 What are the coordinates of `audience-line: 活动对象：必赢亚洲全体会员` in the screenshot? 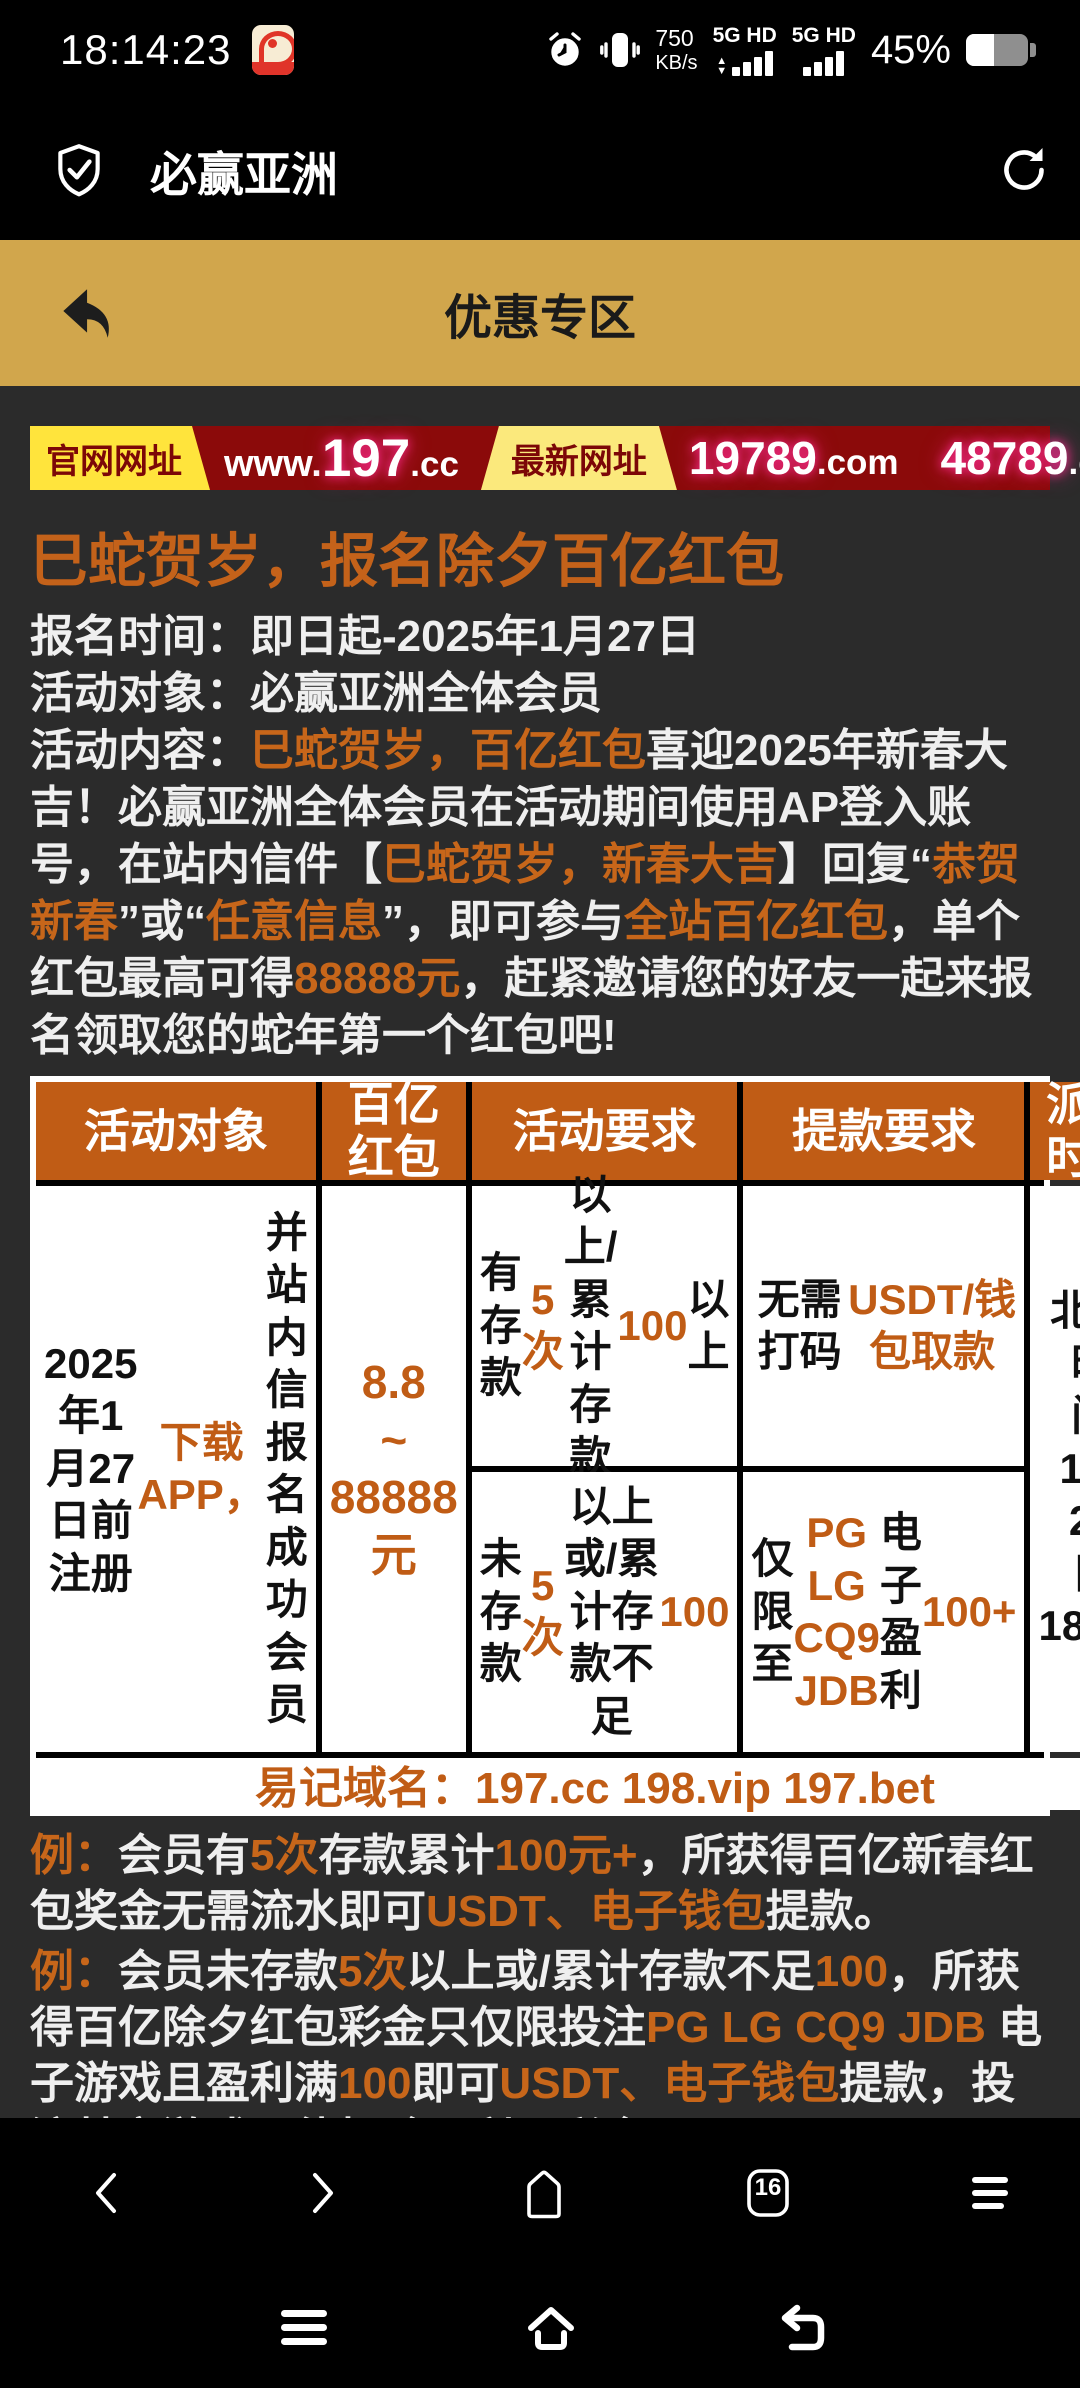 It's located at (540, 693).